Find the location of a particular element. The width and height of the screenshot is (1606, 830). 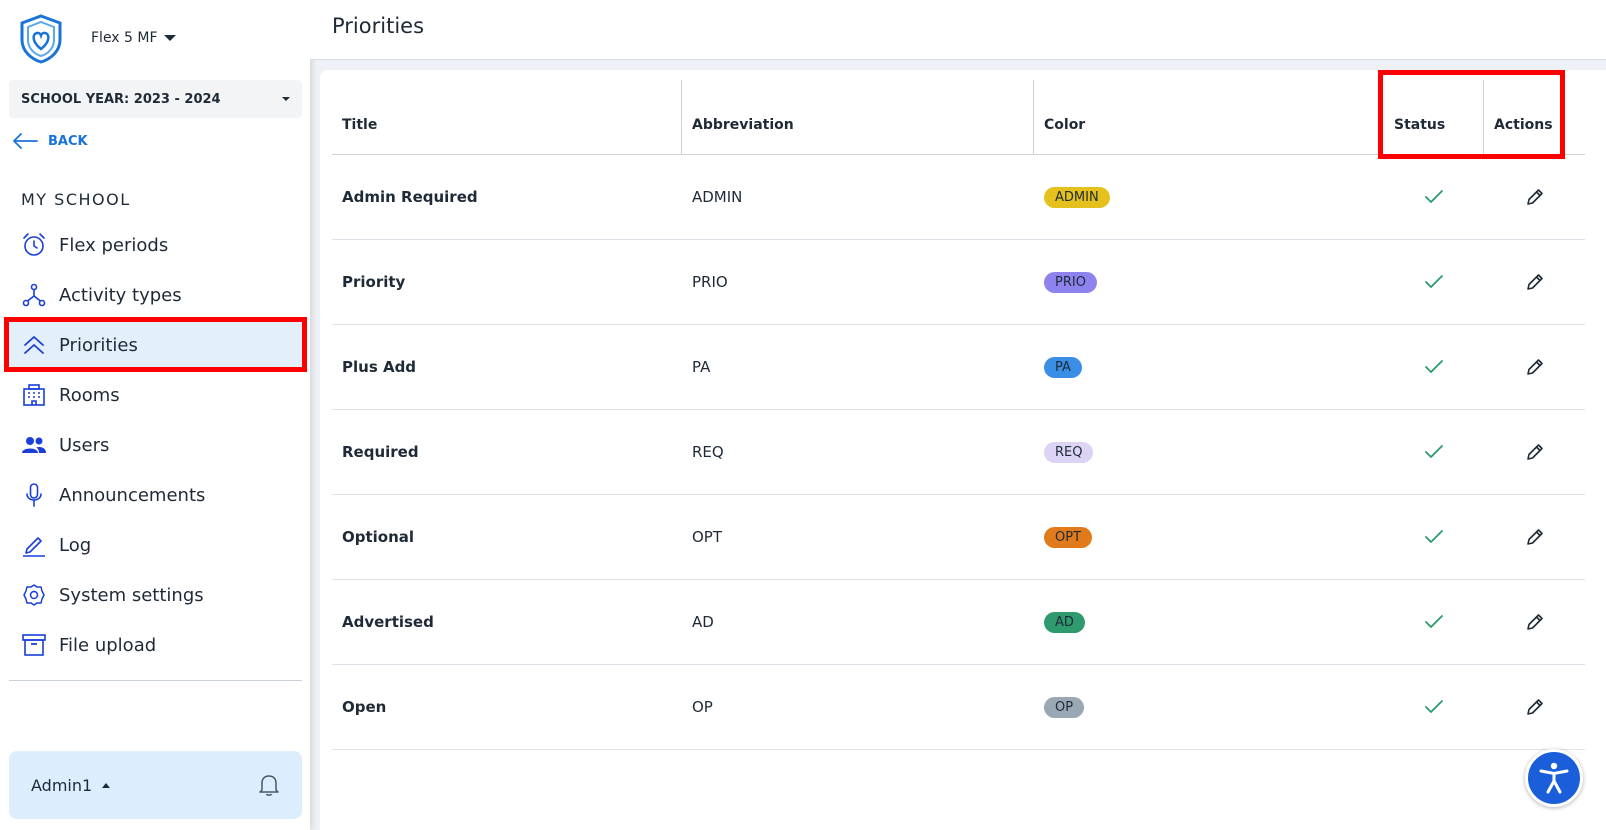

row-color: ADMIN is located at coordinates (1209, 197).